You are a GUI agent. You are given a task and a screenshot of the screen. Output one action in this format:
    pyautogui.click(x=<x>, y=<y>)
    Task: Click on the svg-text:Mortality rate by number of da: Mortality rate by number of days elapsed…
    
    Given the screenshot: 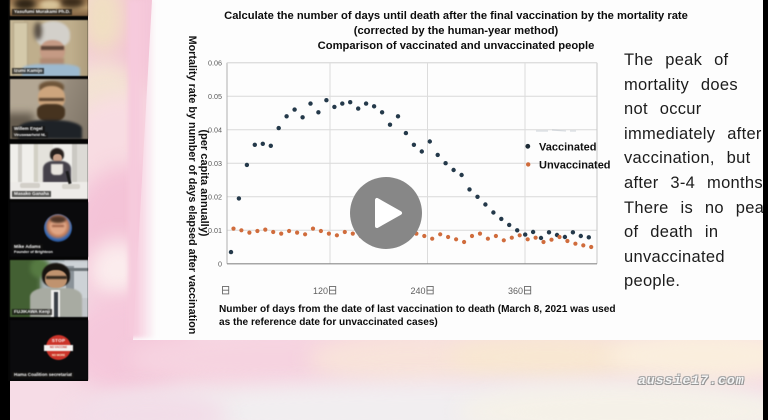 What is the action you would take?
    pyautogui.click(x=192, y=185)
    